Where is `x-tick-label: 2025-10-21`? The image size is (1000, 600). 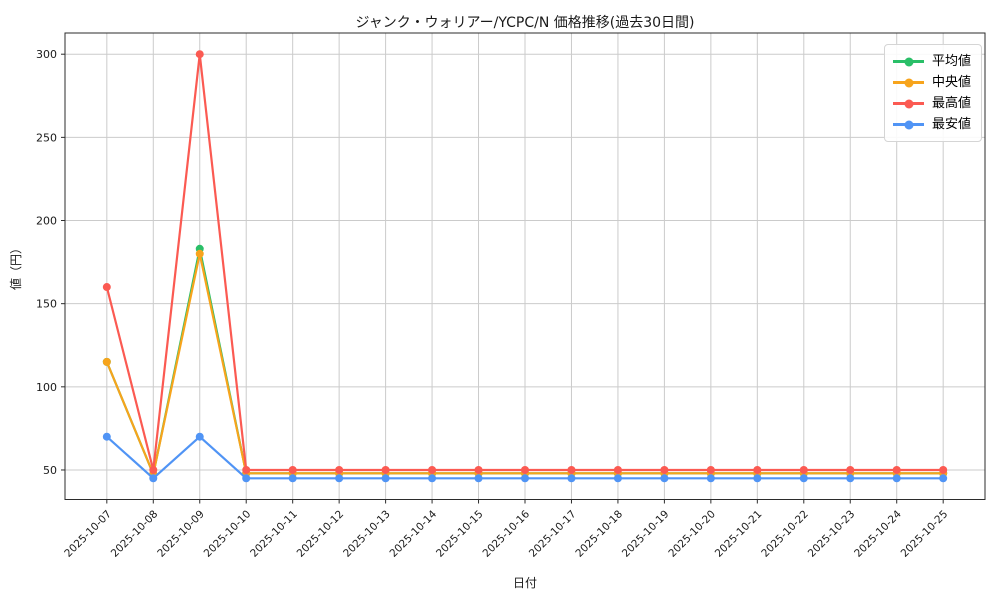 x-tick-label: 2025-10-21 is located at coordinates (739, 534).